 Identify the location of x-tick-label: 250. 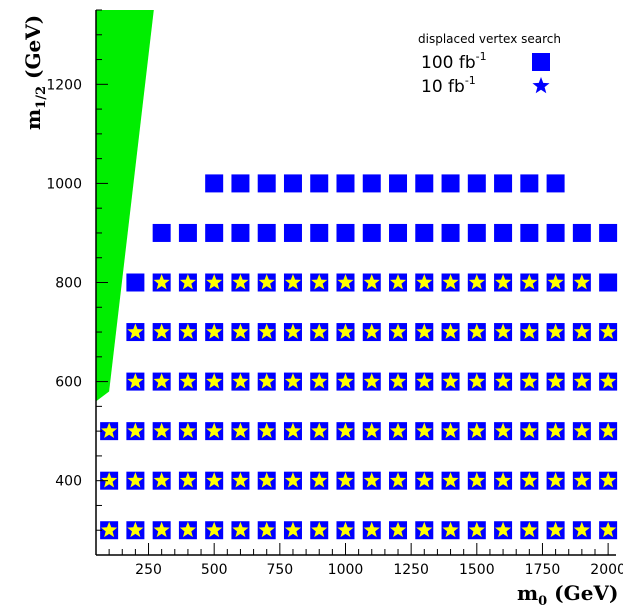
(148, 570).